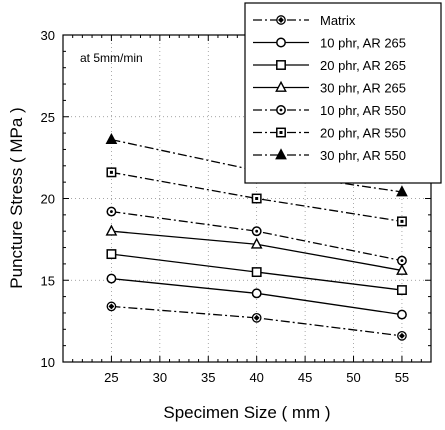 This screenshot has width=445, height=430. I want to click on legend-item: 20 phr, AR 550, so click(329, 133).